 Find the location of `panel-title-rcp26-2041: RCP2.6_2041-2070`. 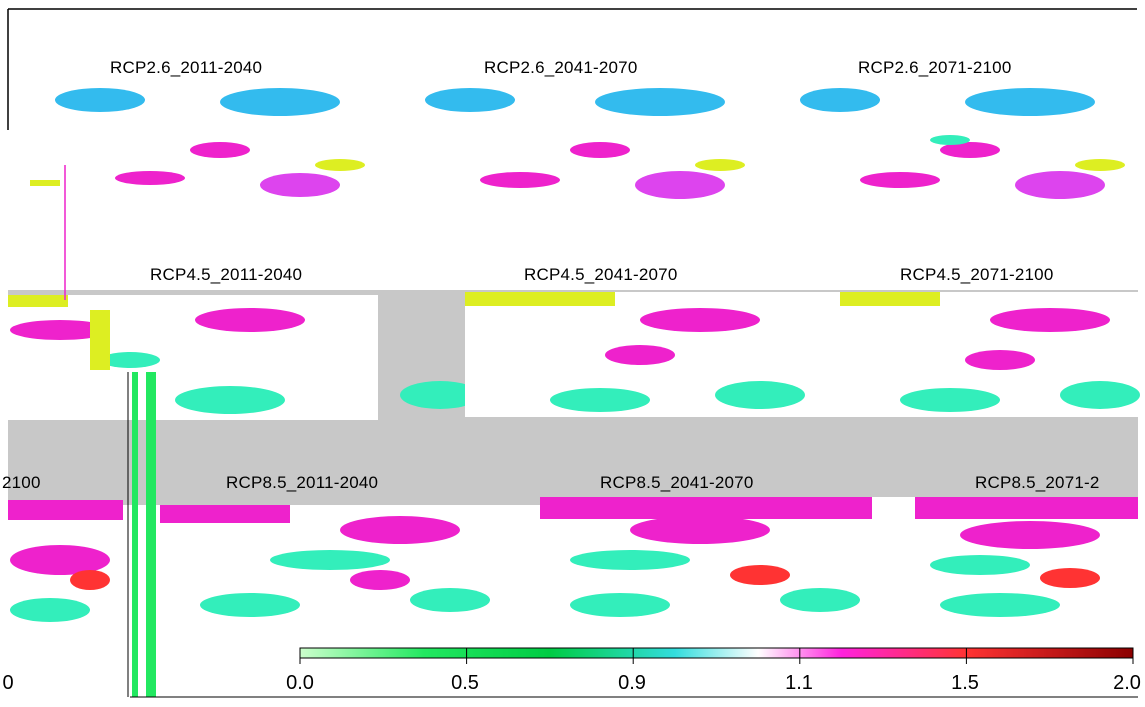

panel-title-rcp26-2041: RCP2.6_2041-2070 is located at coordinates (561, 67).